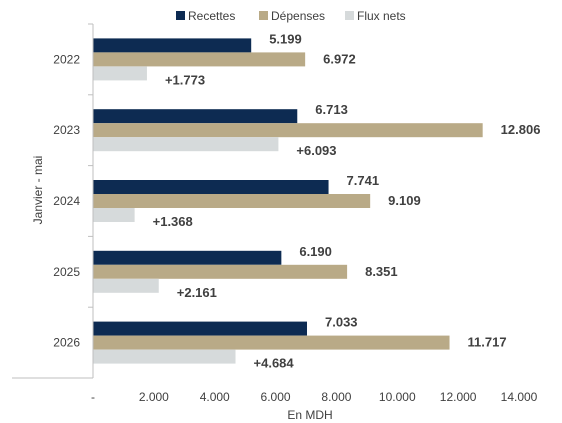  What do you see at coordinates (336, 397) in the screenshot?
I see `x-tick-label-8000: 8.000` at bounding box center [336, 397].